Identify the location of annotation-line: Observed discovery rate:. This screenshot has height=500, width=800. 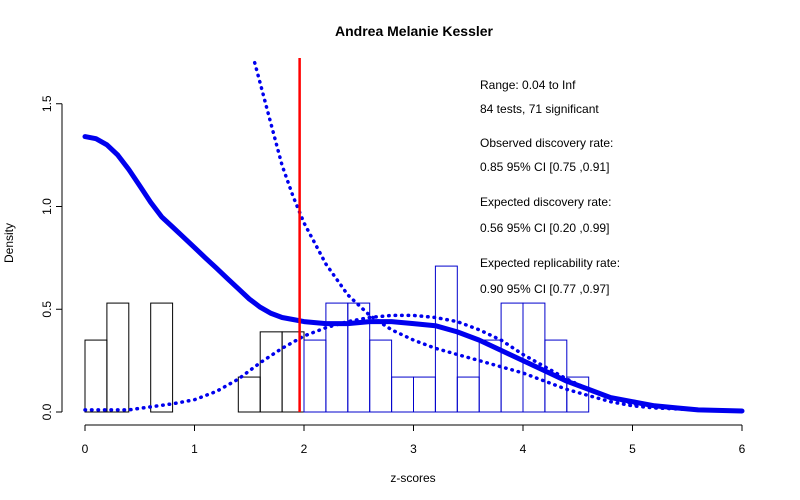
(546, 143).